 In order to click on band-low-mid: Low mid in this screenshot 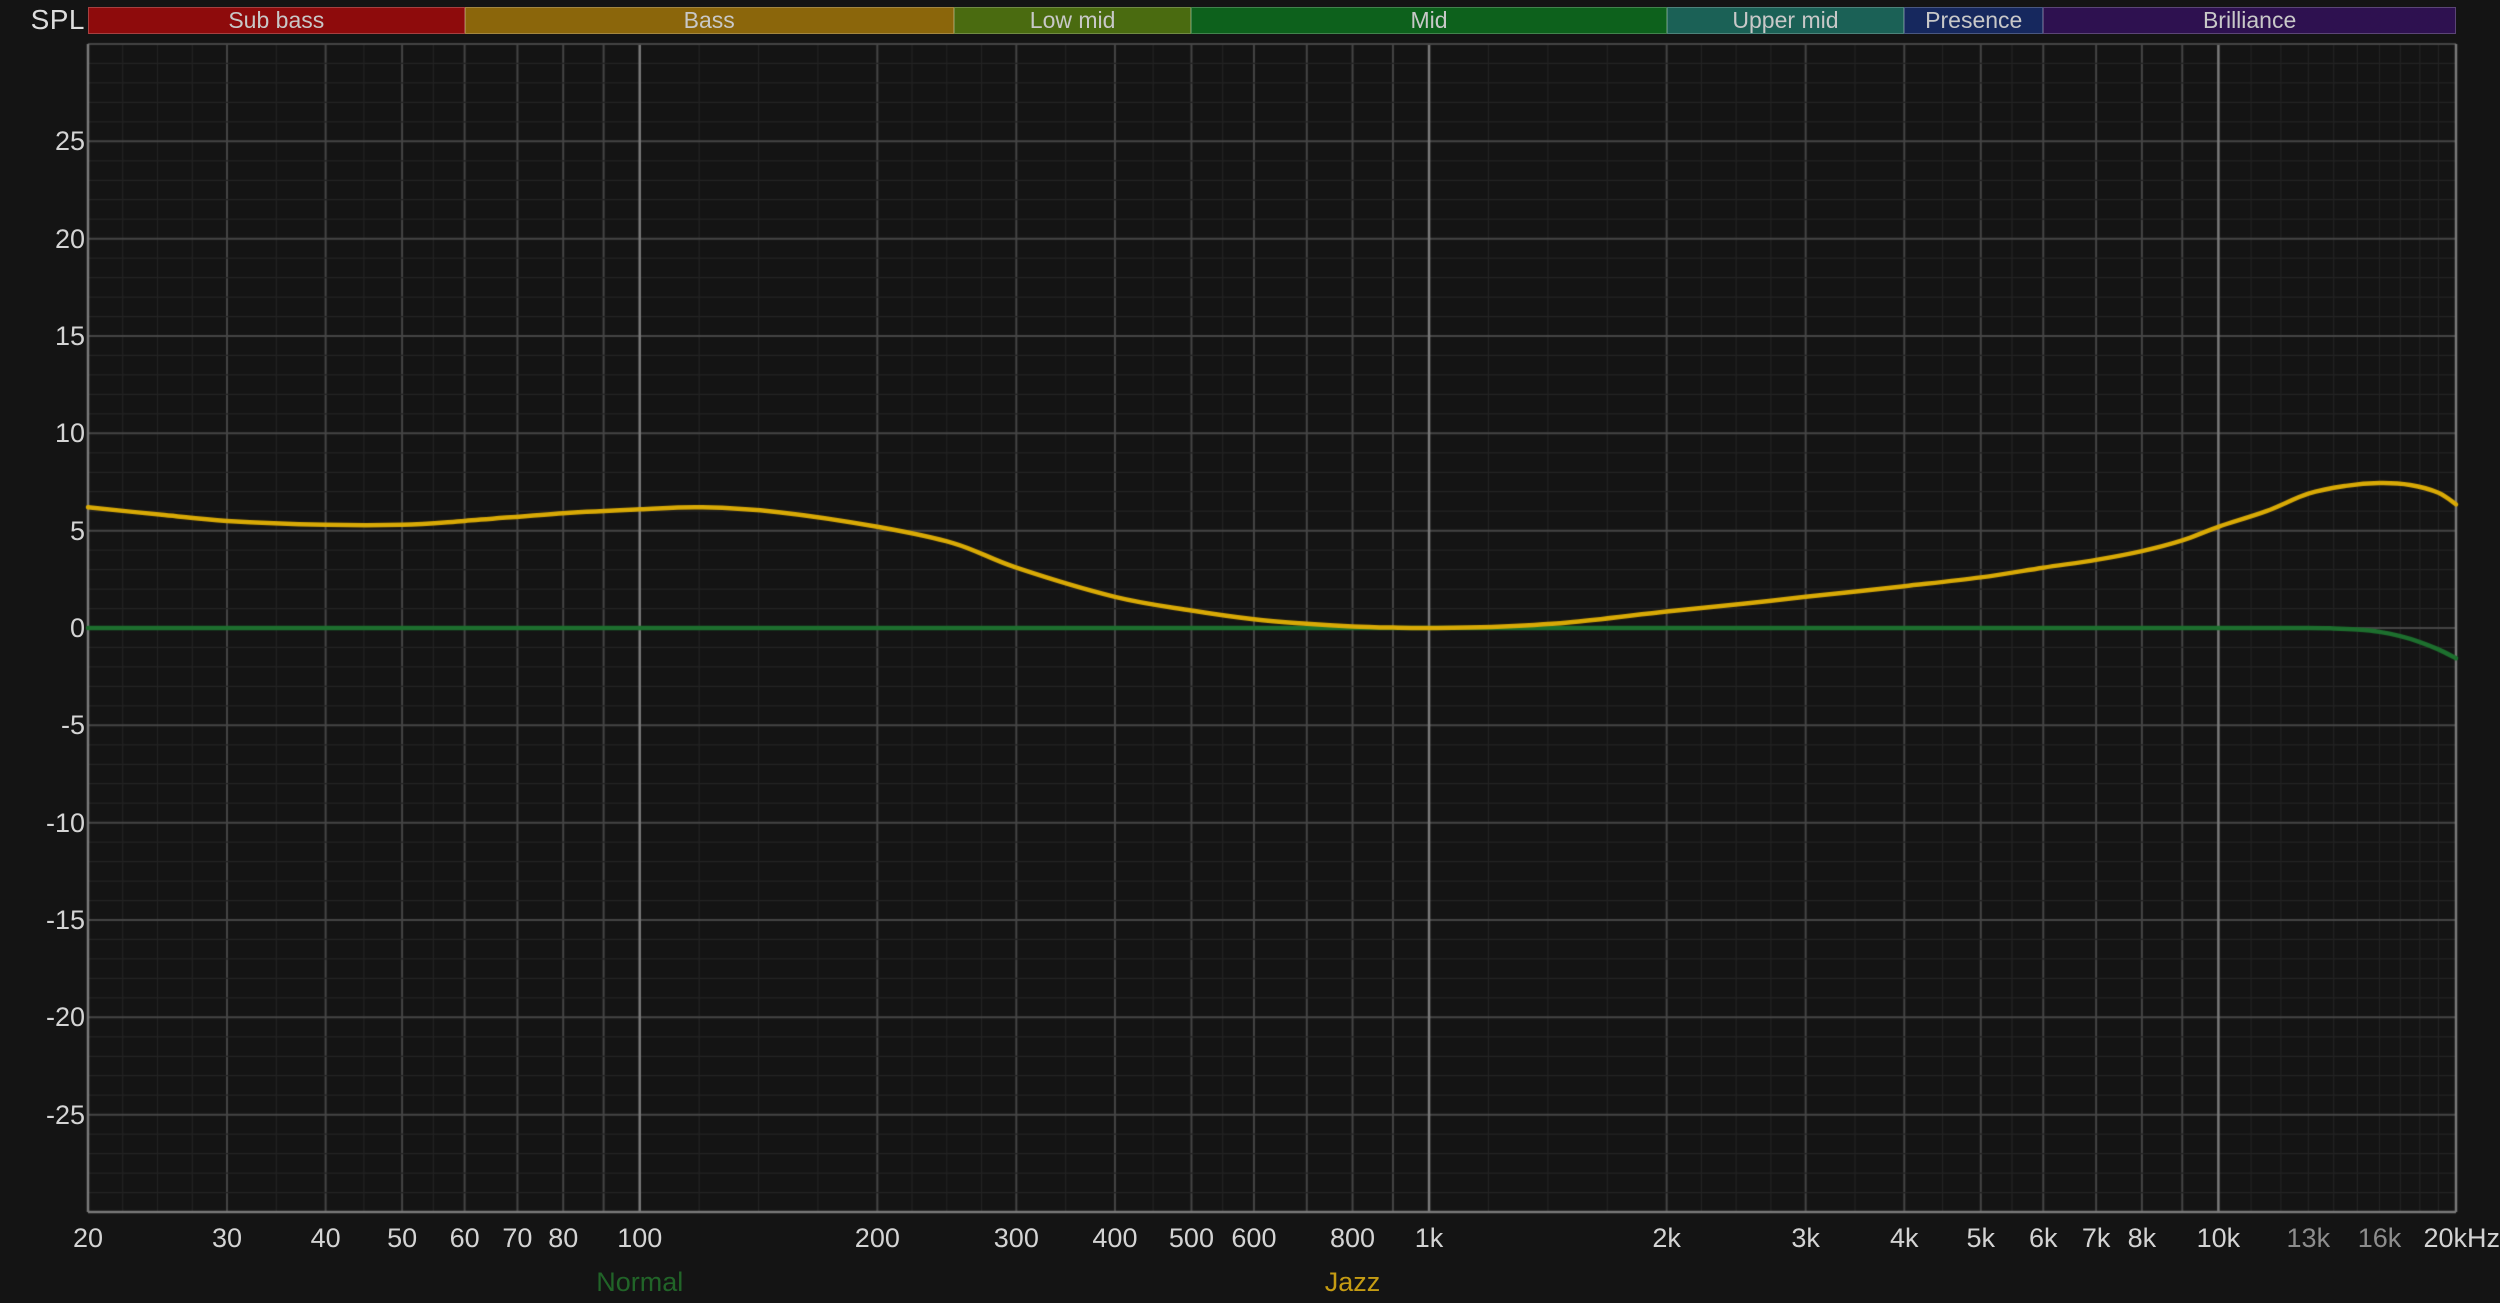, I will do `click(1072, 20)`.